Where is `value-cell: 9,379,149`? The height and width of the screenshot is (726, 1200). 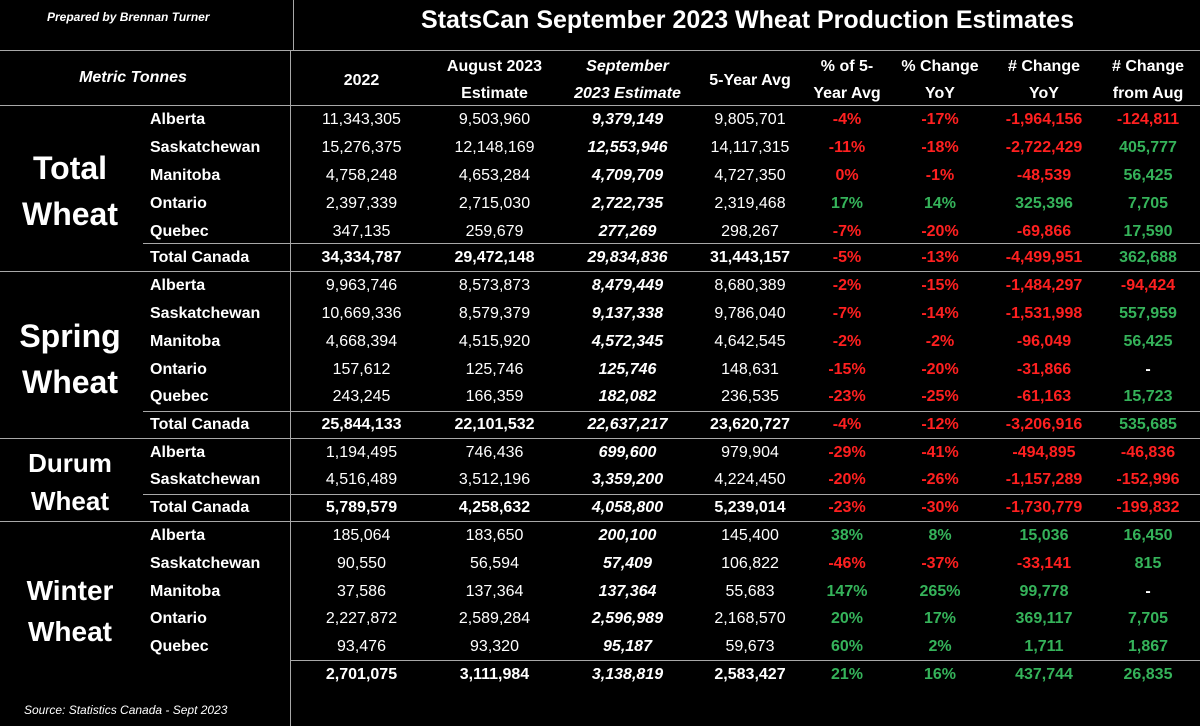
value-cell: 9,379,149 is located at coordinates (627, 119).